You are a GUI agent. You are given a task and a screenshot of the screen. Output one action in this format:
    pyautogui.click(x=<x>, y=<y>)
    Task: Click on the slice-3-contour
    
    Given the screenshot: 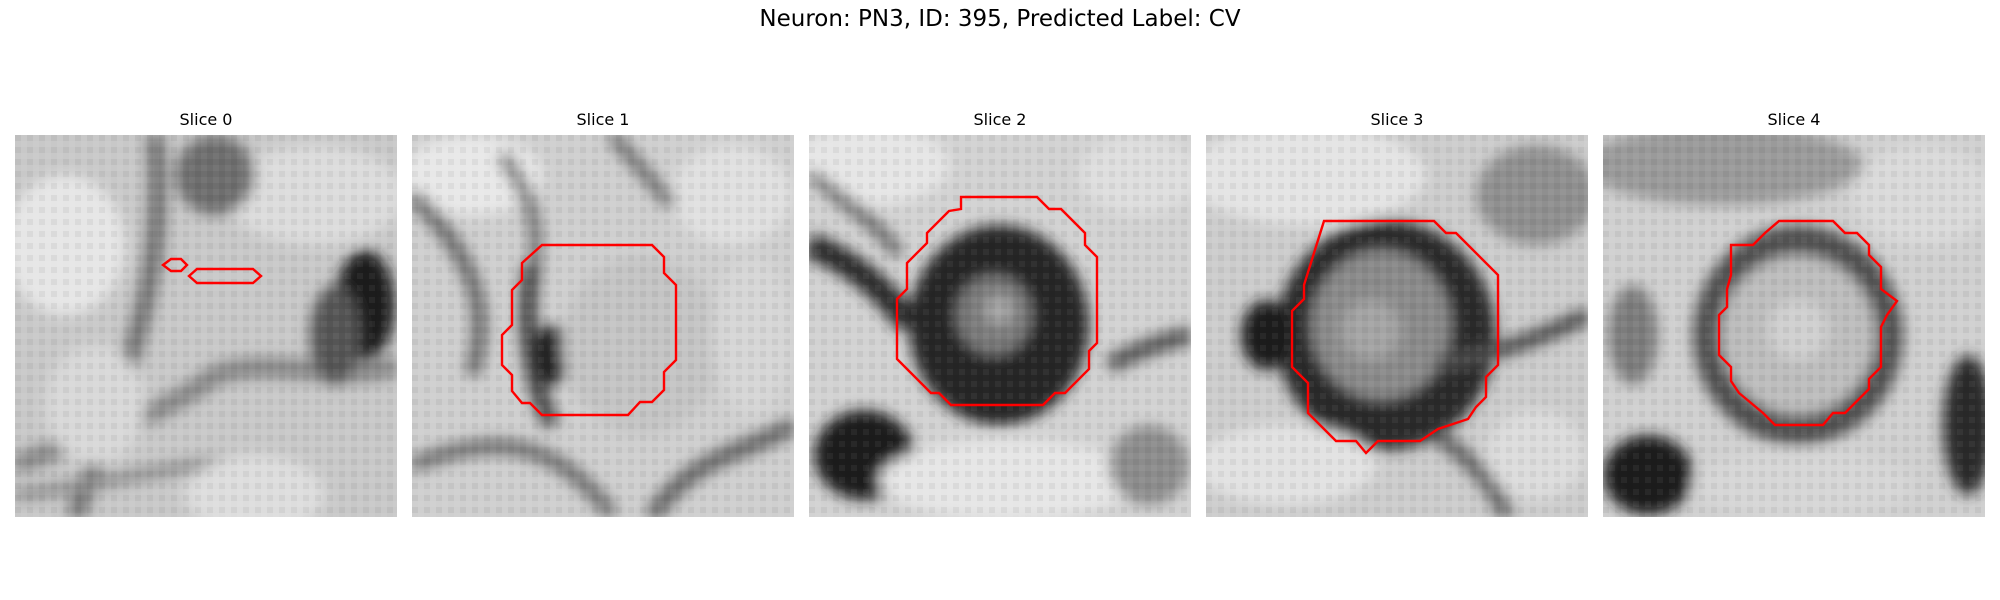 What is the action you would take?
    pyautogui.click(x=1395, y=337)
    